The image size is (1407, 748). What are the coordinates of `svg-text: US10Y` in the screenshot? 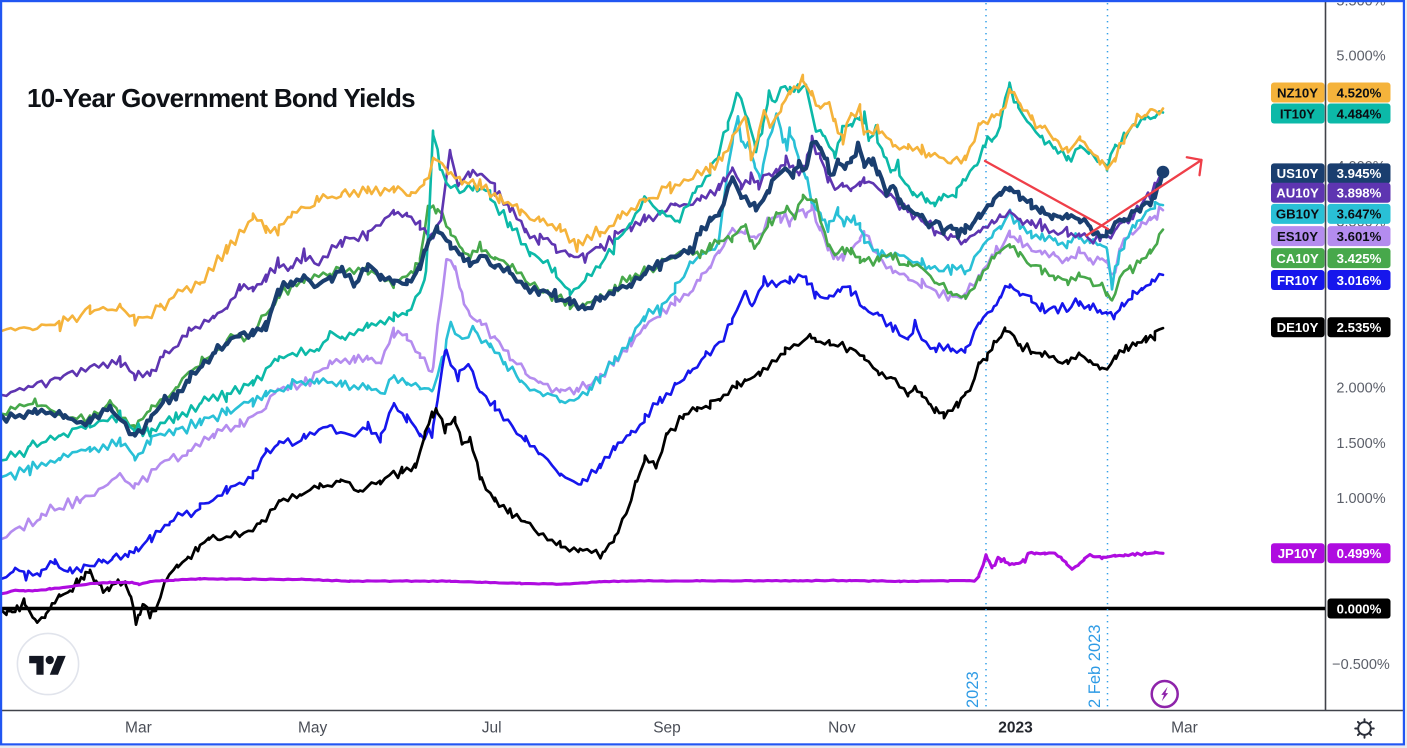 It's located at (1298, 173).